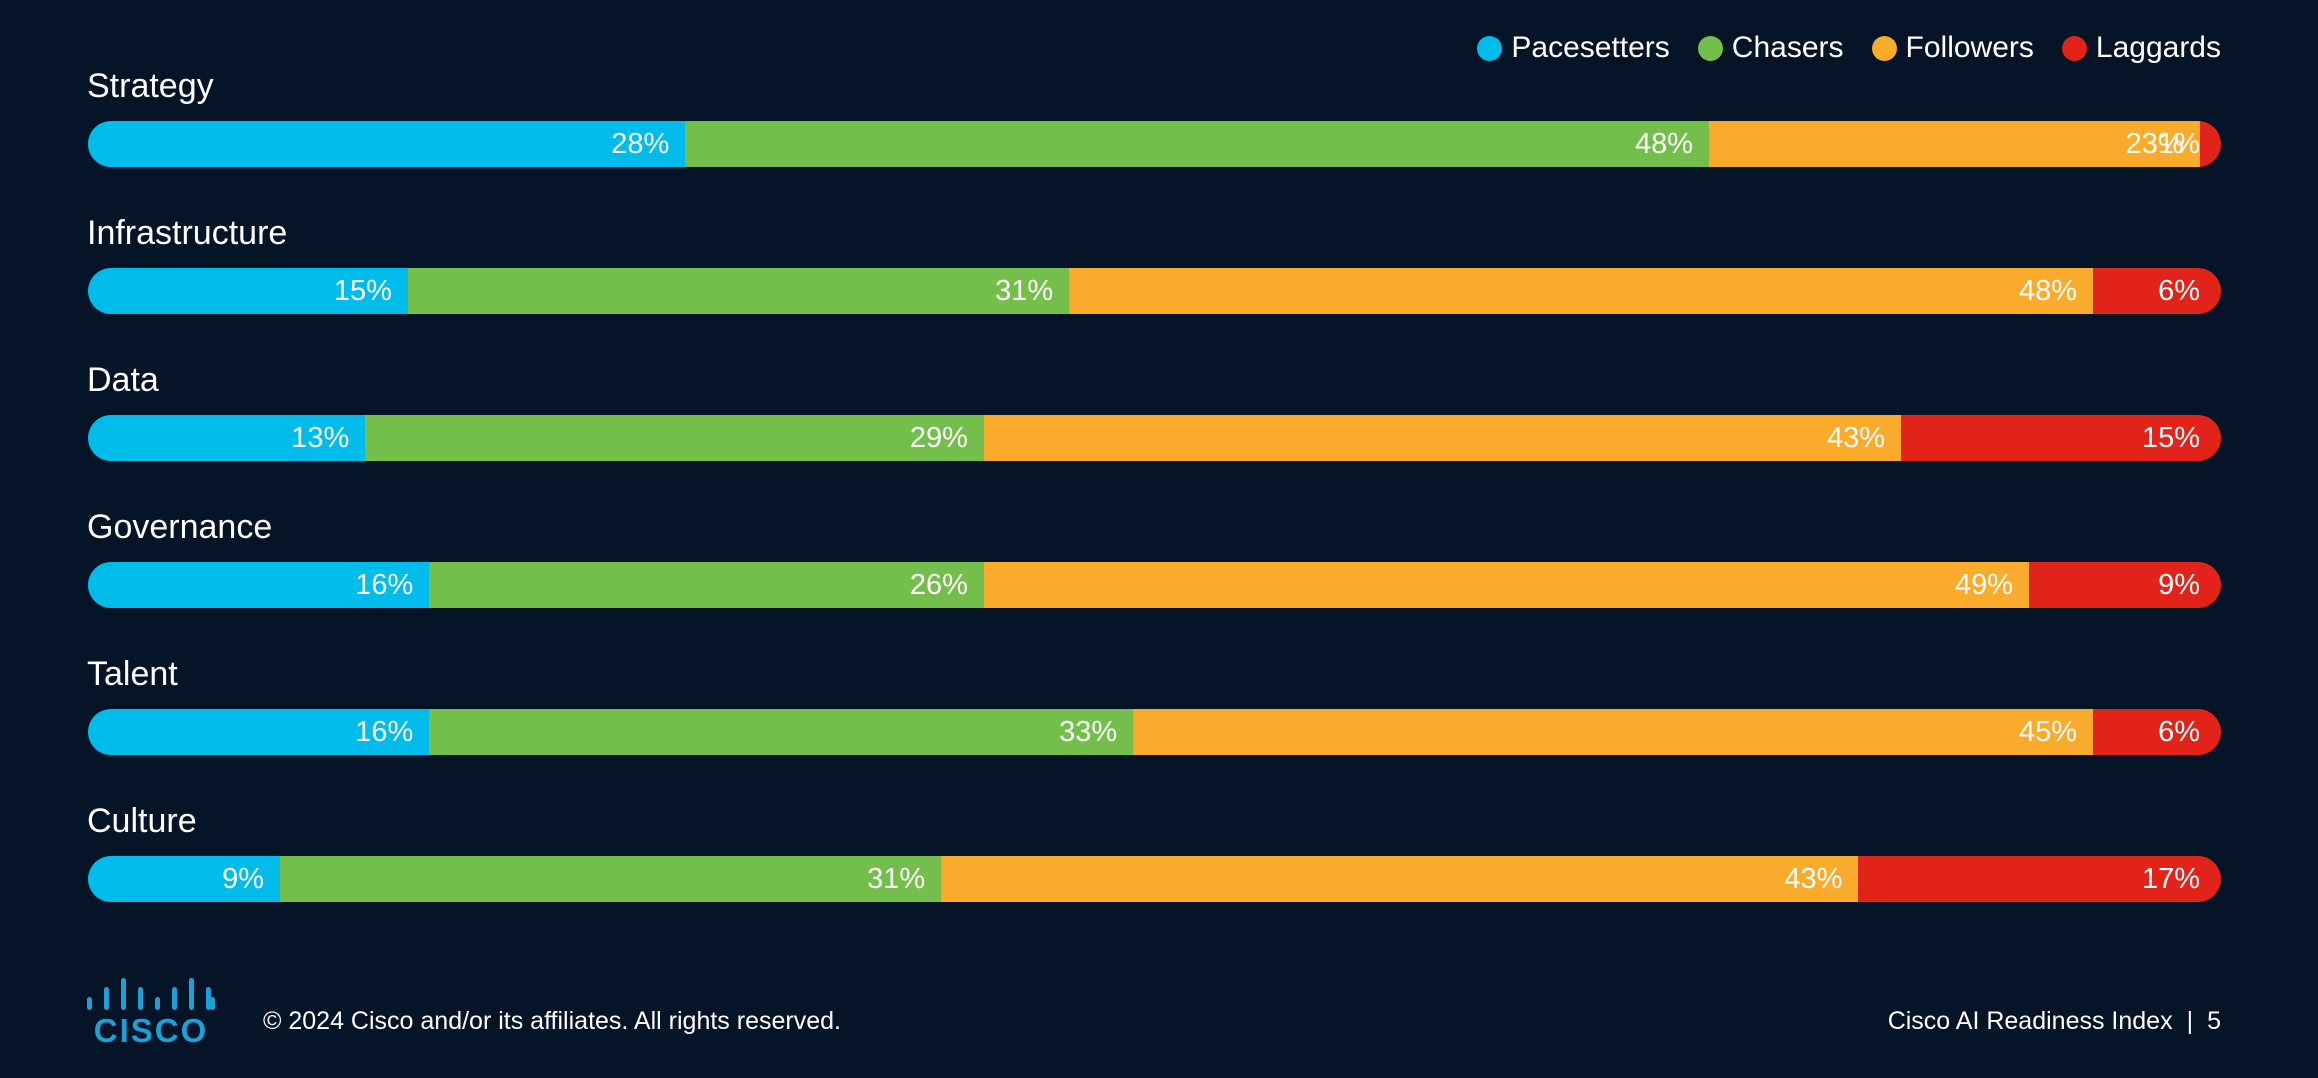  Describe the element at coordinates (320, 438) in the screenshot. I see `value-label-pacesetters-data: 13%` at that location.